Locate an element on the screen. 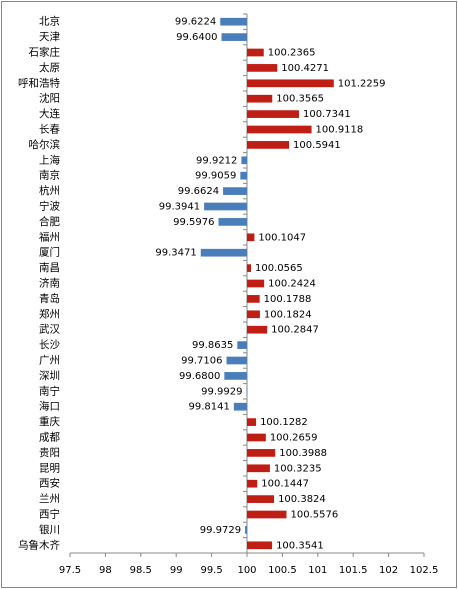 Image resolution: width=458 pixels, height=589 pixels. data-label: 99.9729 is located at coordinates (220, 530).